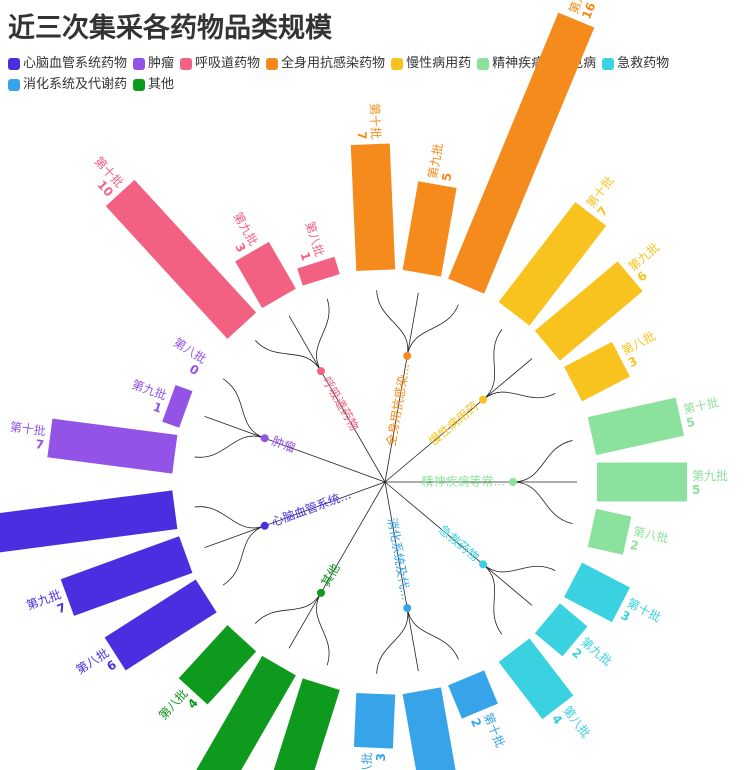 The width and height of the screenshot is (755, 770). I want to click on legend-item: 慢性病用药, so click(431, 64).